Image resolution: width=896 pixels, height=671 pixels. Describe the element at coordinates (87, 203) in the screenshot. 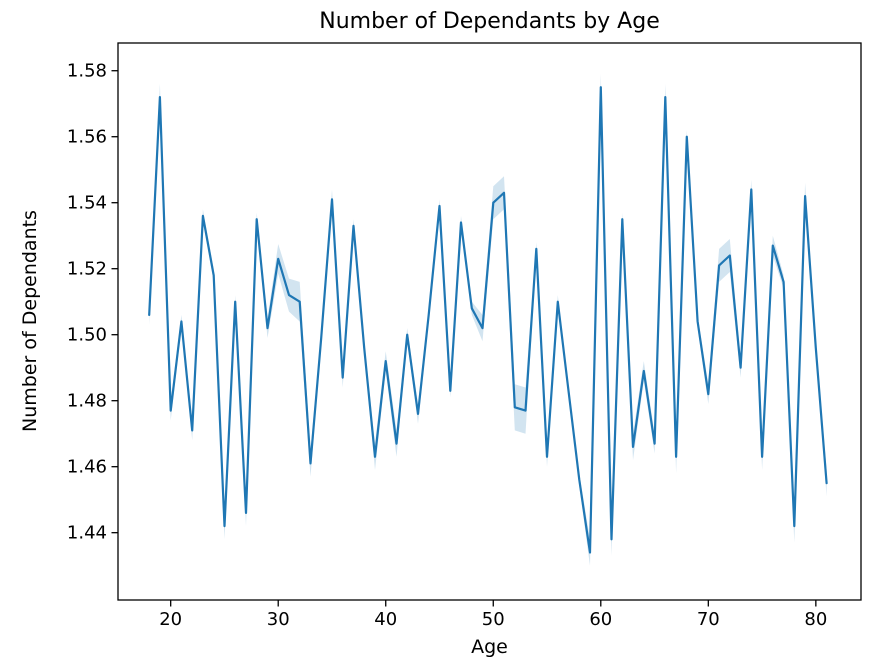

I see `y-tick-label: 1.54` at that location.